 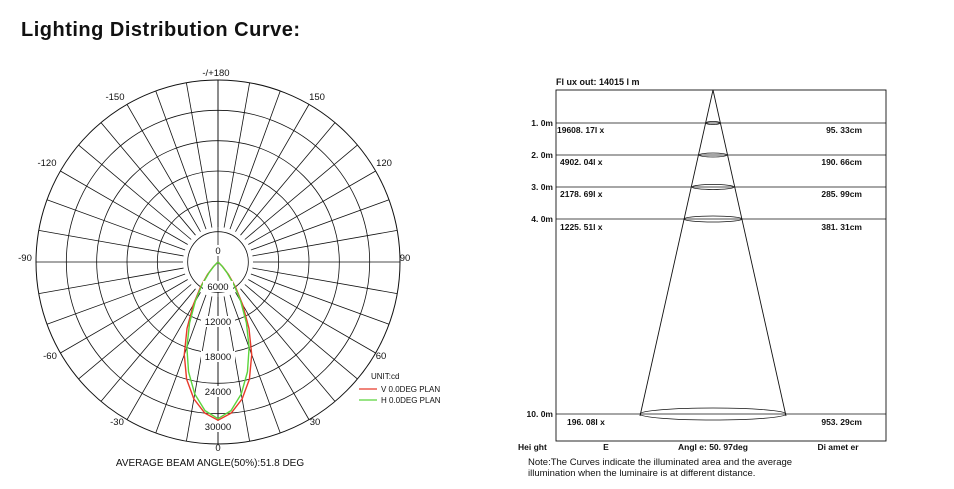 I want to click on row-diameter: 953. 29cm, so click(x=841, y=422).